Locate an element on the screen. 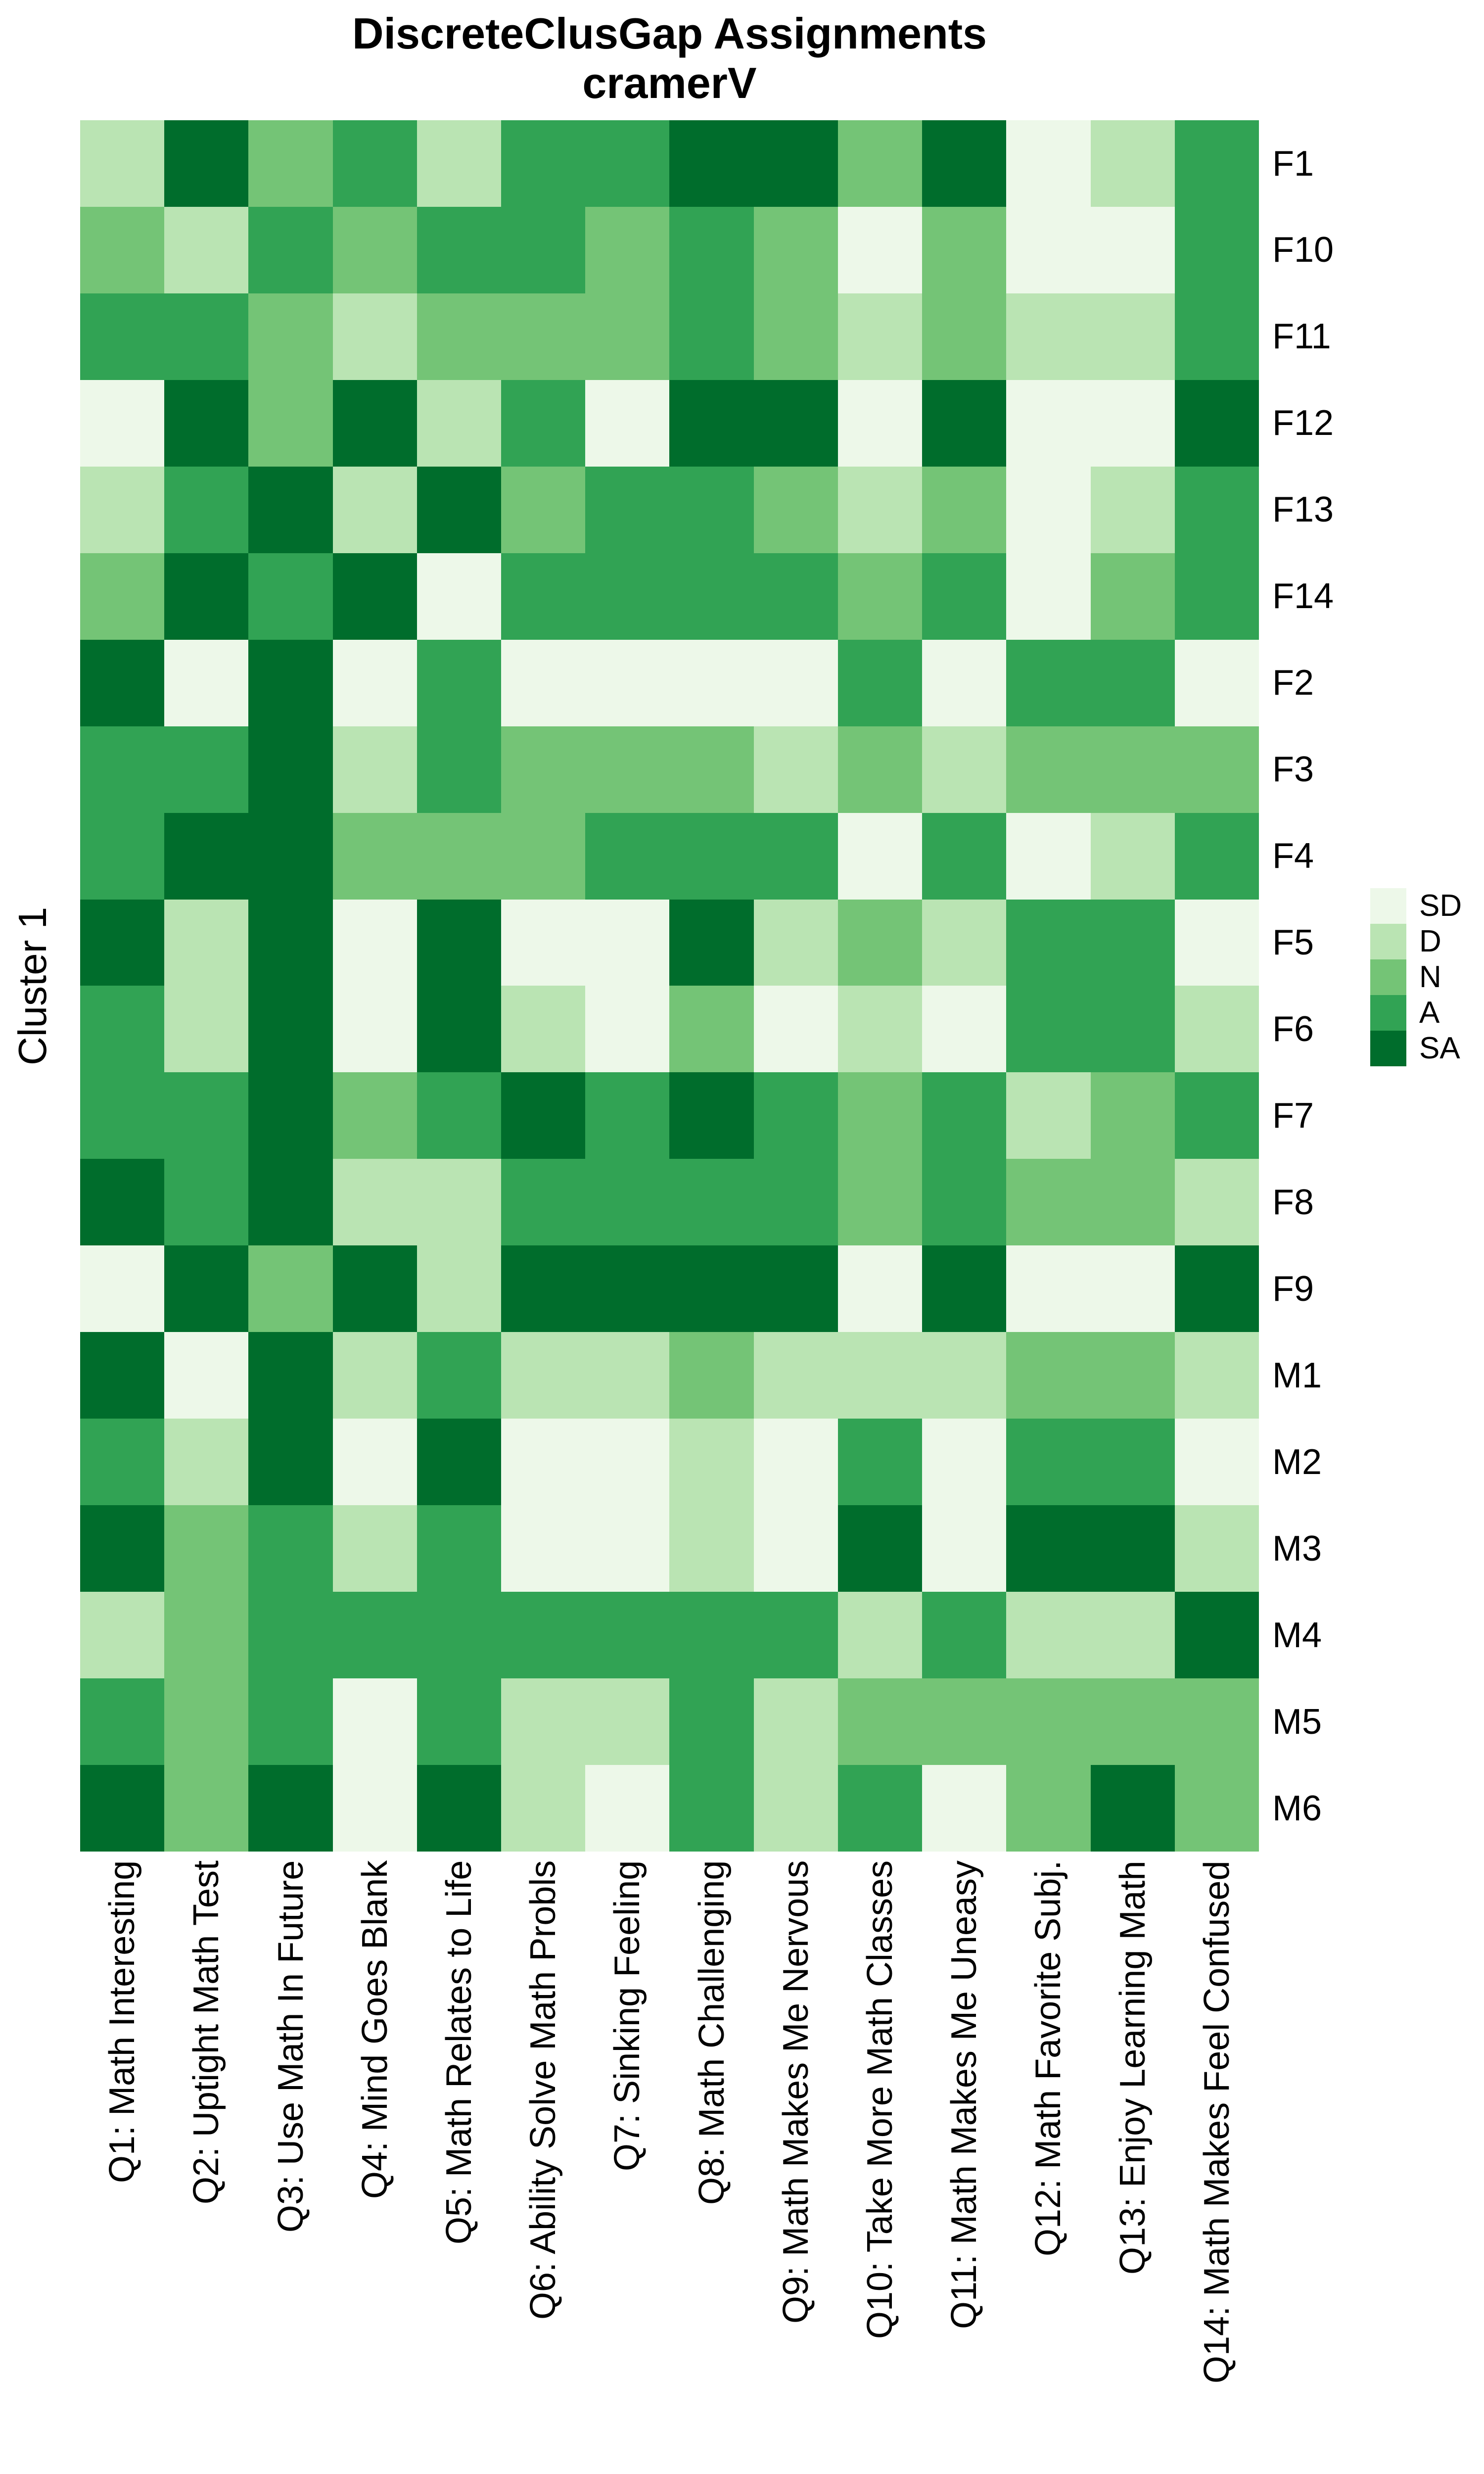 The width and height of the screenshot is (1484, 2474). column-label: Q13: Enjoy Learning Math is located at coordinates (1133, 2067).